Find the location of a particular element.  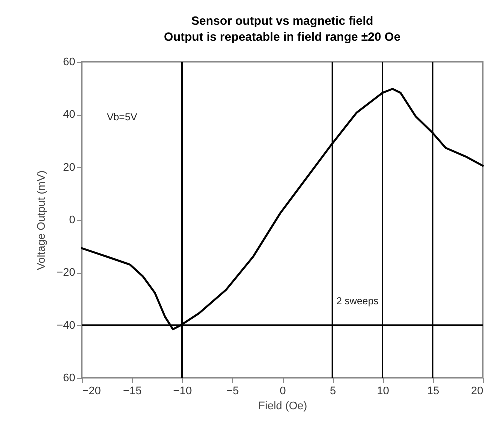

x-tick-label: 15 is located at coordinates (433, 392).